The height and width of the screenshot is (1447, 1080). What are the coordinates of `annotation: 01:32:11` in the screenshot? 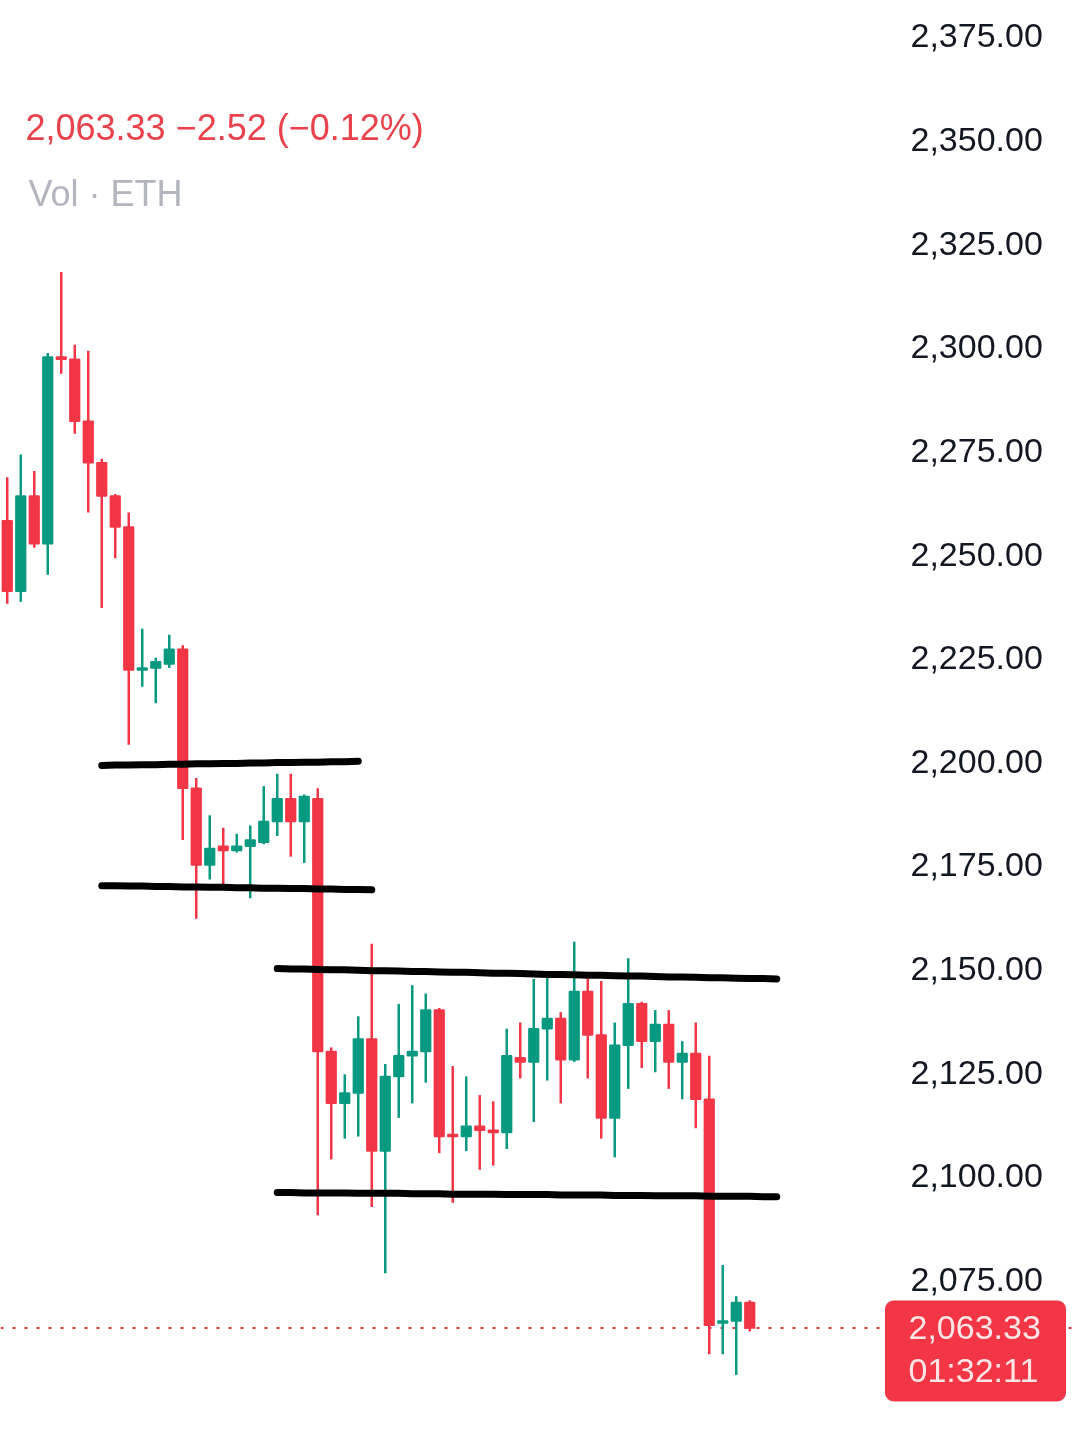 It's located at (973, 1369).